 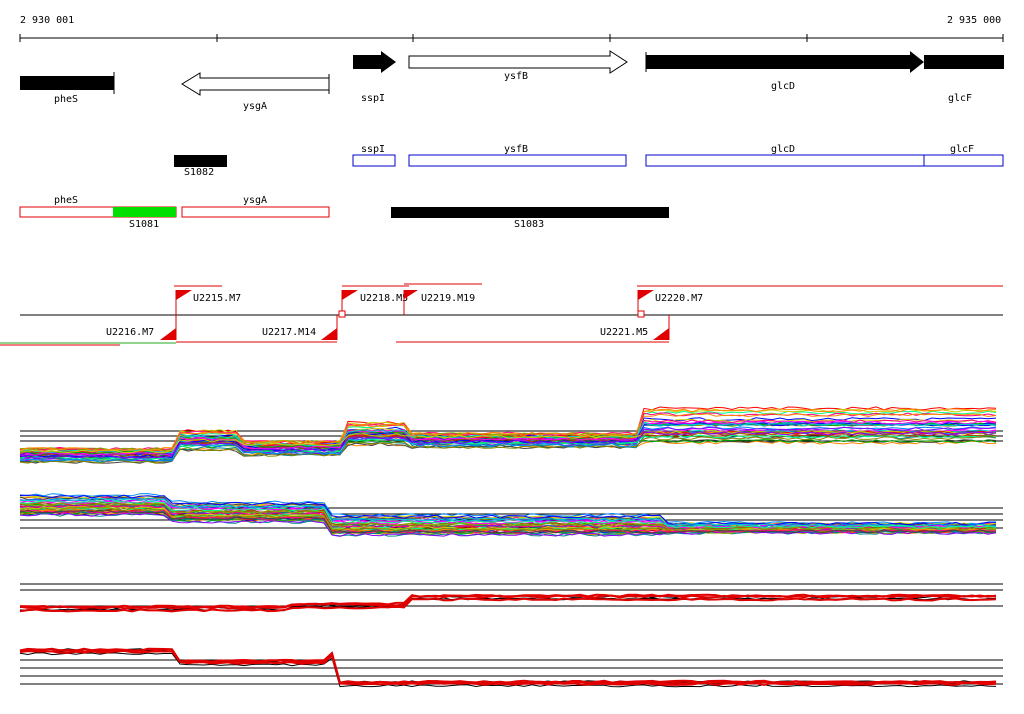 What do you see at coordinates (67, 88) in the screenshot?
I see `gene-phes: pheS` at bounding box center [67, 88].